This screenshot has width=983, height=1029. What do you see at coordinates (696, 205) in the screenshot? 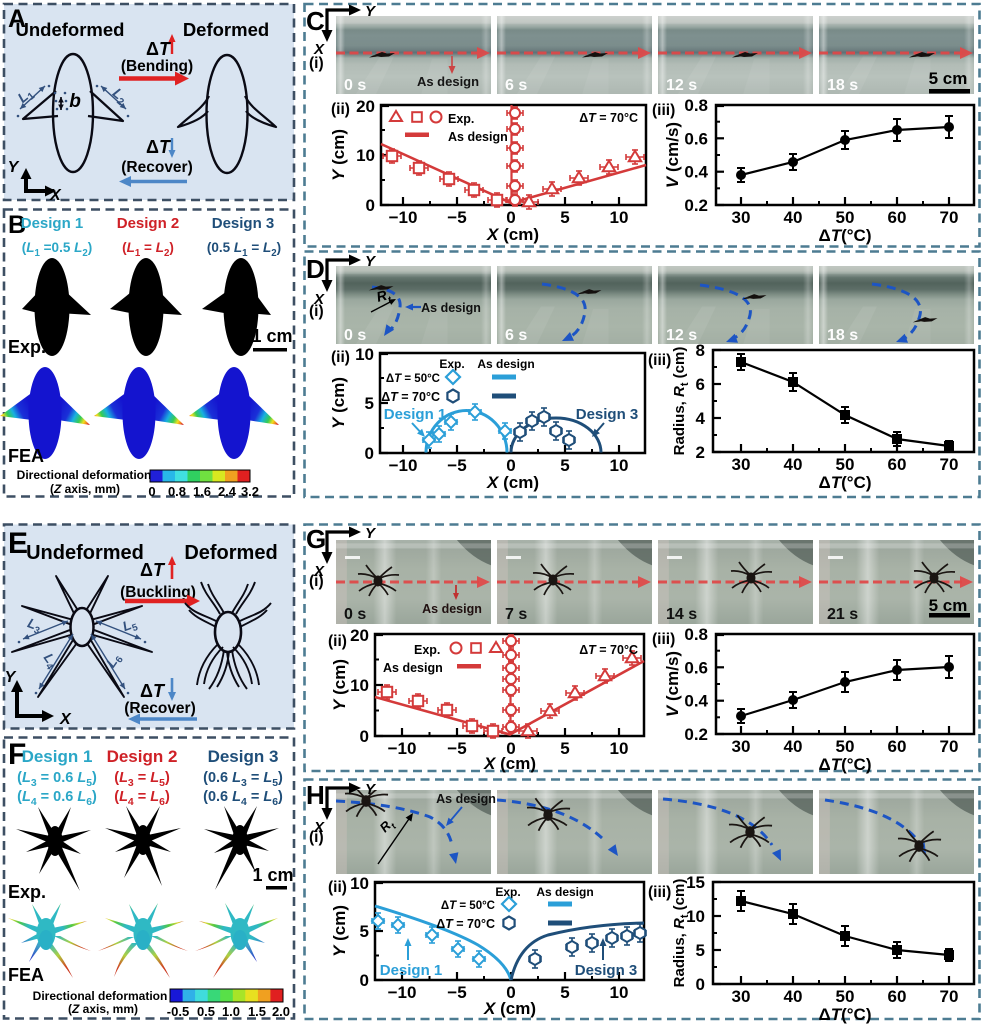
I see `svg-text: 0.2` at bounding box center [696, 205].